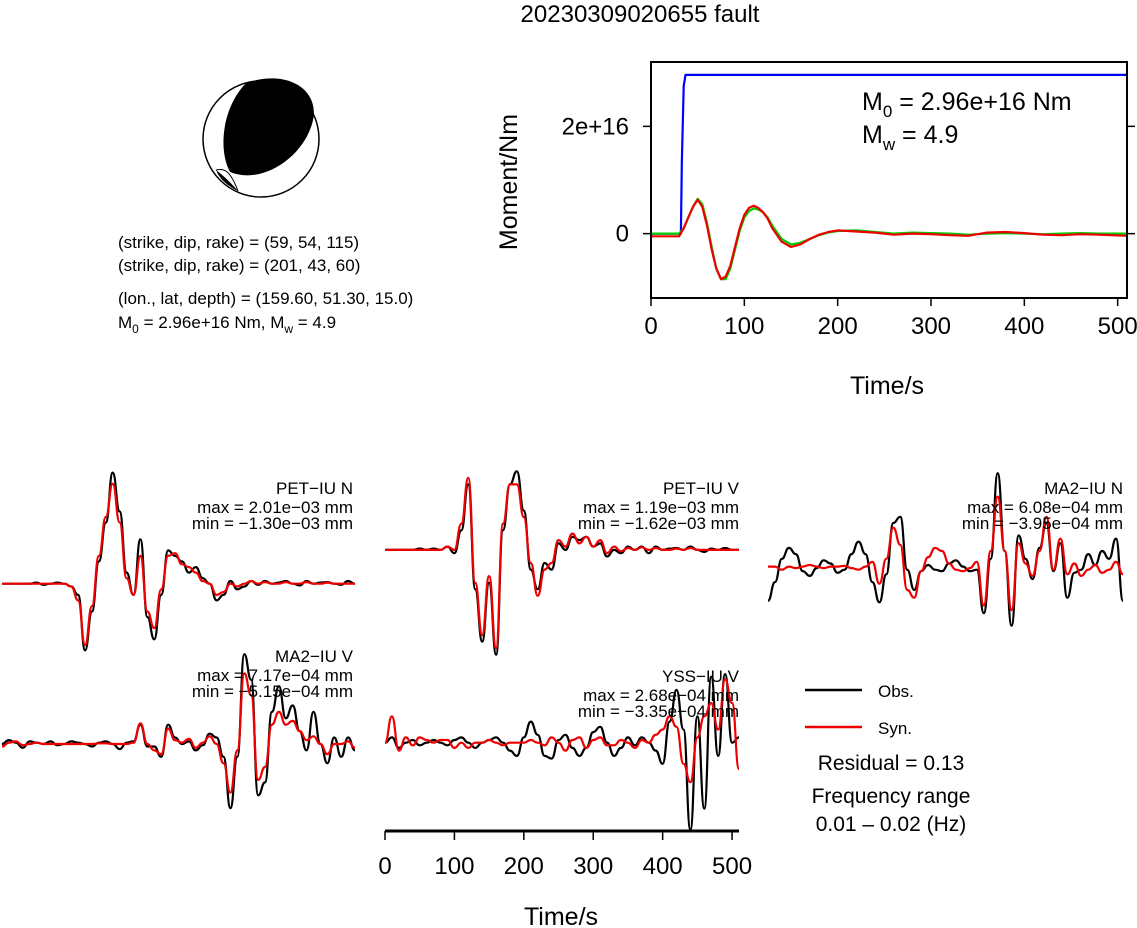 The image size is (1137, 928). I want to click on max-amplitude: max = 6.08e−04 mm, so click(1045, 507).